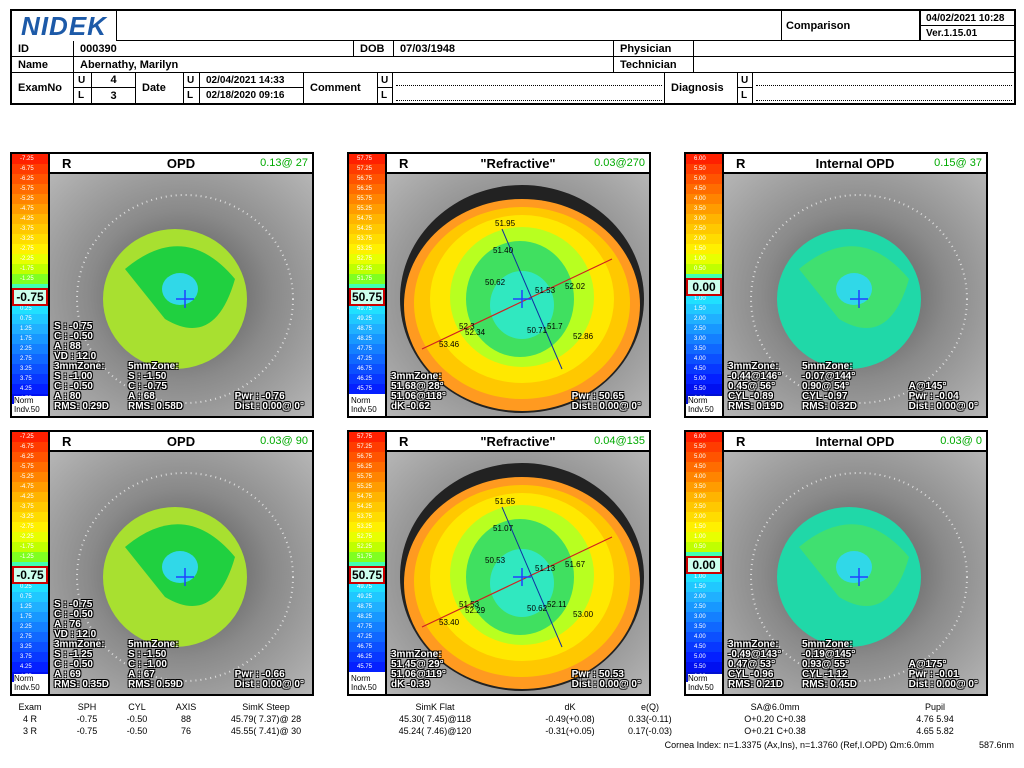 The image size is (1024, 768). I want to click on panel-title-bar: R "Refractive" 0.03@270, so click(518, 164).